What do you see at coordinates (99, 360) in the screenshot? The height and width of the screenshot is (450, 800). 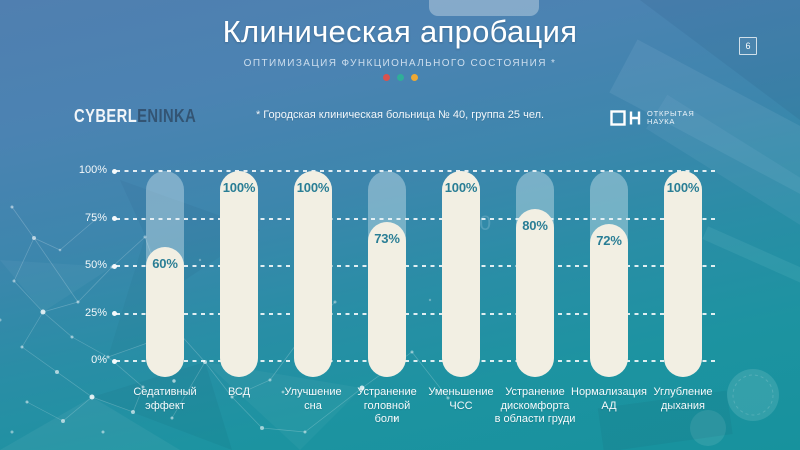 I see `y-axis-tick: 0%` at bounding box center [99, 360].